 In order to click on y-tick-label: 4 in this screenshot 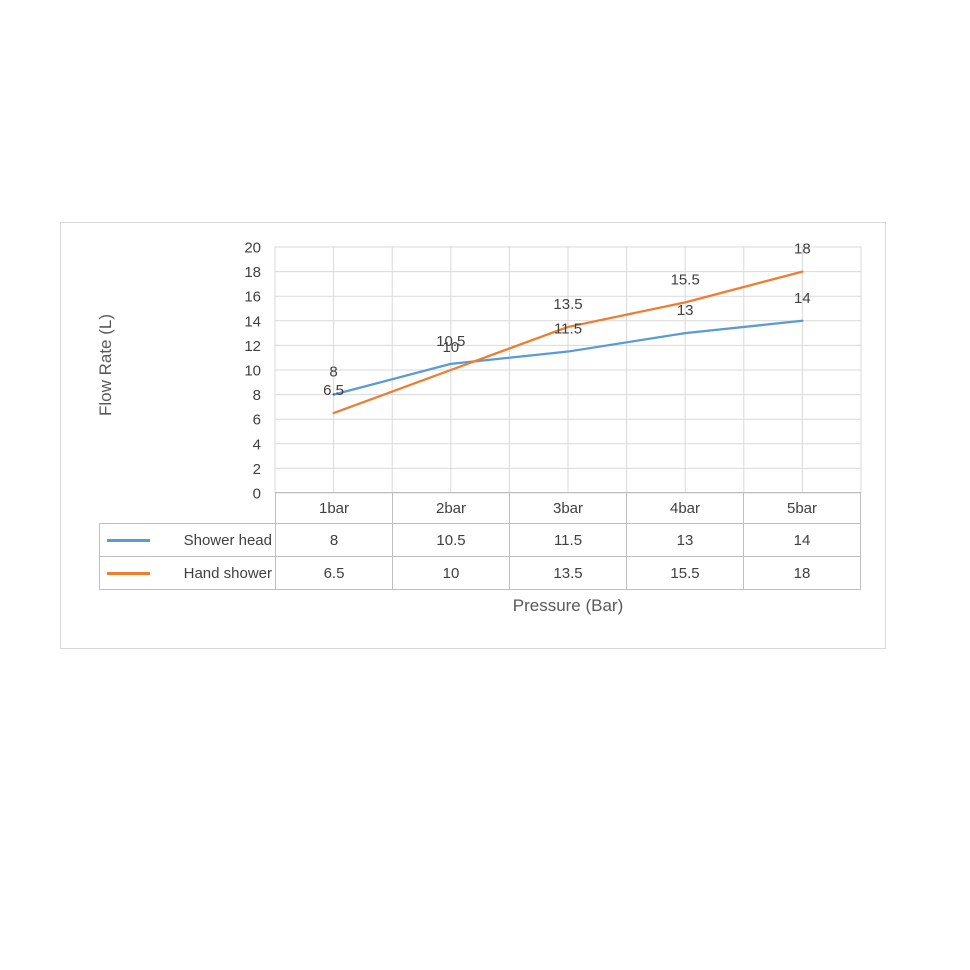, I will do `click(257, 444)`.